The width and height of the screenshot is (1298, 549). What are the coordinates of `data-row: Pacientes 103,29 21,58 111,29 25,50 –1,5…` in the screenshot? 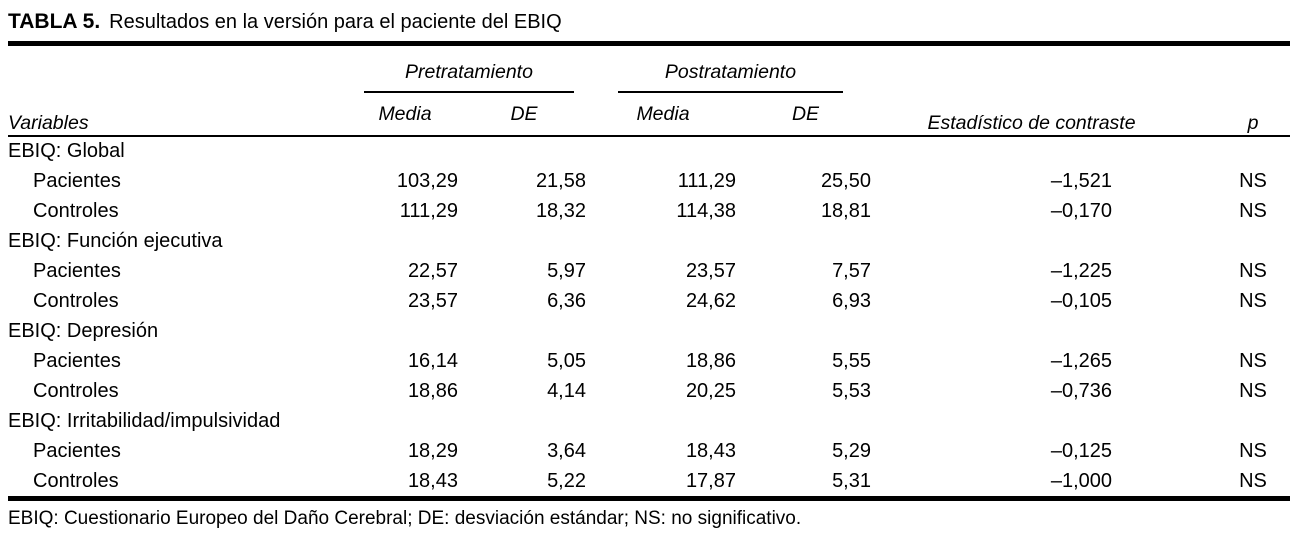 It's located at (649, 181).